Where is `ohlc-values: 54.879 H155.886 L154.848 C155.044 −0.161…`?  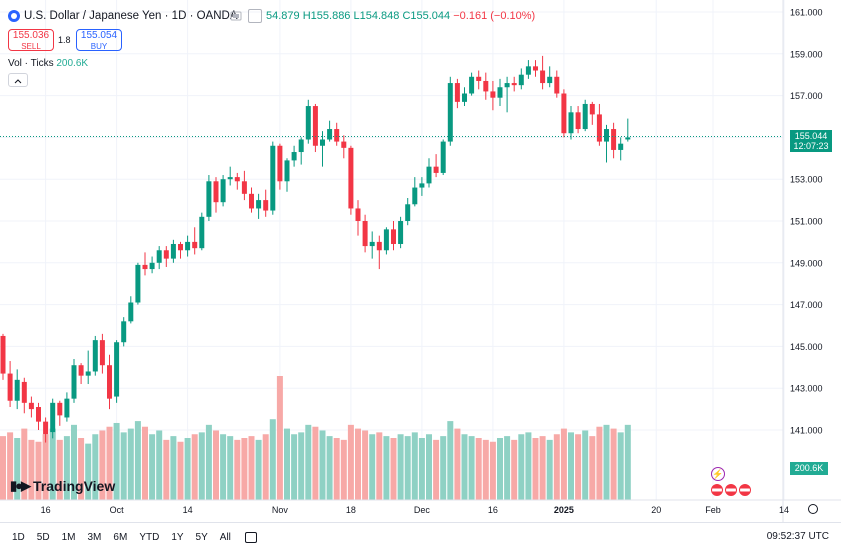 ohlc-values: 54.879 H155.886 L154.848 C155.044 −0.161… is located at coordinates (400, 16).